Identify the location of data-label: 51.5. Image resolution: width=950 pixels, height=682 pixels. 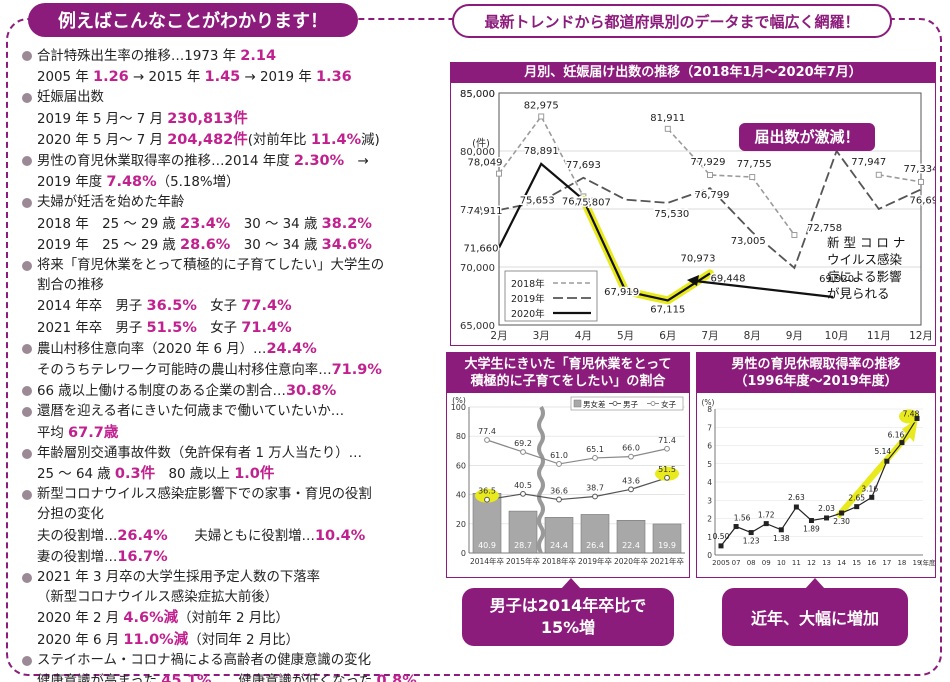
(667, 469).